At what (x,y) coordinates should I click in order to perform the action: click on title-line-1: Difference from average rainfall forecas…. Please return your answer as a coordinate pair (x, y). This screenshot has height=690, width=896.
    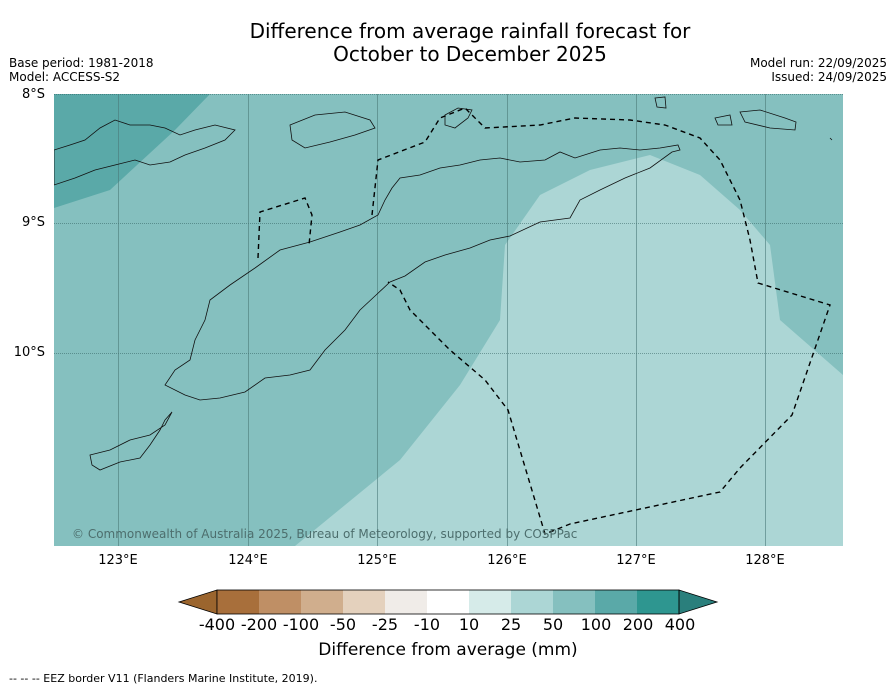
    Looking at the image, I should click on (470, 31).